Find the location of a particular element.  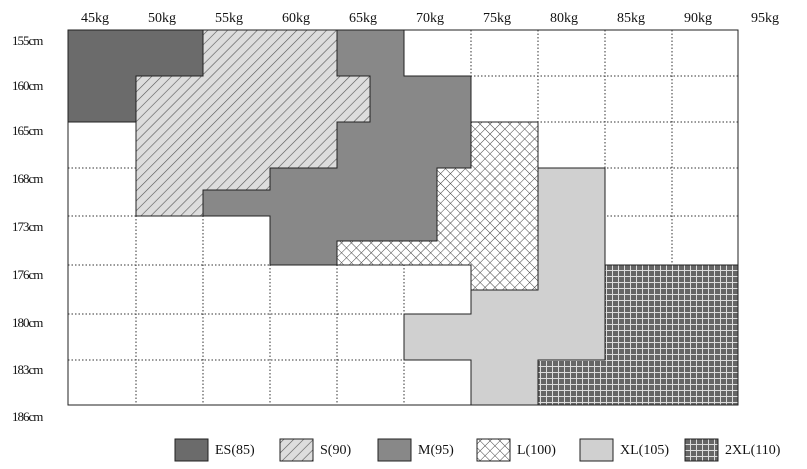

row-label: 168cm is located at coordinates (27, 178).